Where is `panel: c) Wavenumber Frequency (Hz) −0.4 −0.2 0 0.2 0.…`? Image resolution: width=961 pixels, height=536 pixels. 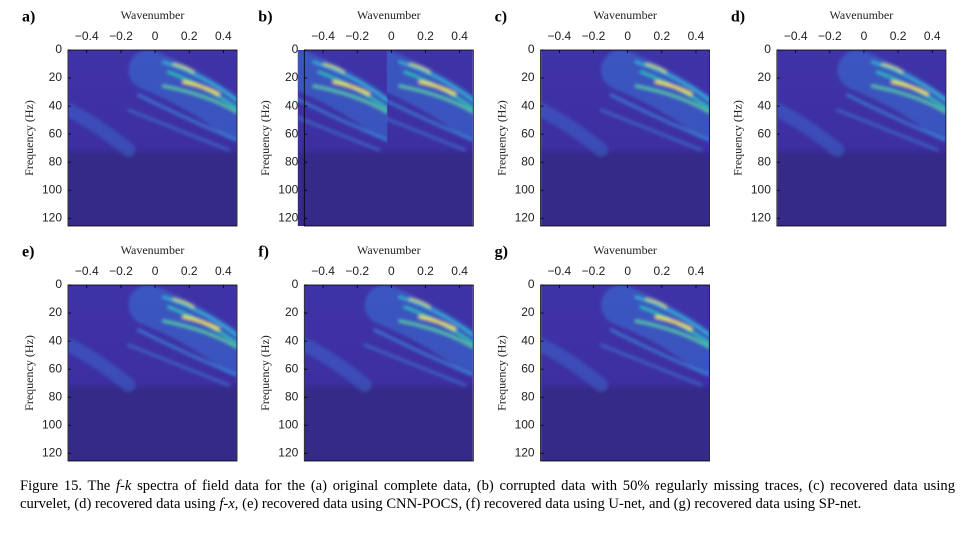 panel: c) Wavenumber Frequency (Hz) −0.4 −0.2 0 0.2 0.… is located at coordinates (602, 117).